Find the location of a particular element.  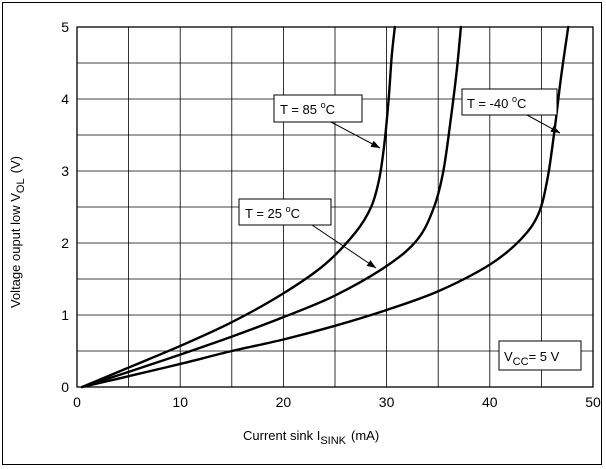

label-85c-arrowhead is located at coordinates (375, 144).